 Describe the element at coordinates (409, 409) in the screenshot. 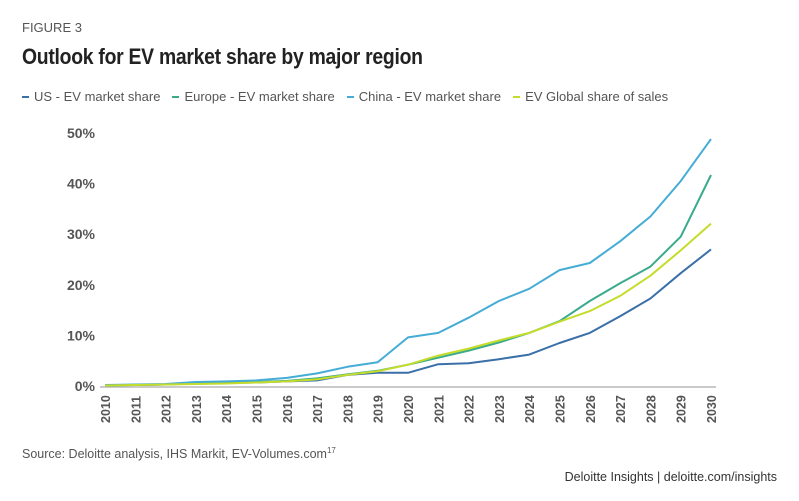

I see `x-tick-label: 2020` at that location.